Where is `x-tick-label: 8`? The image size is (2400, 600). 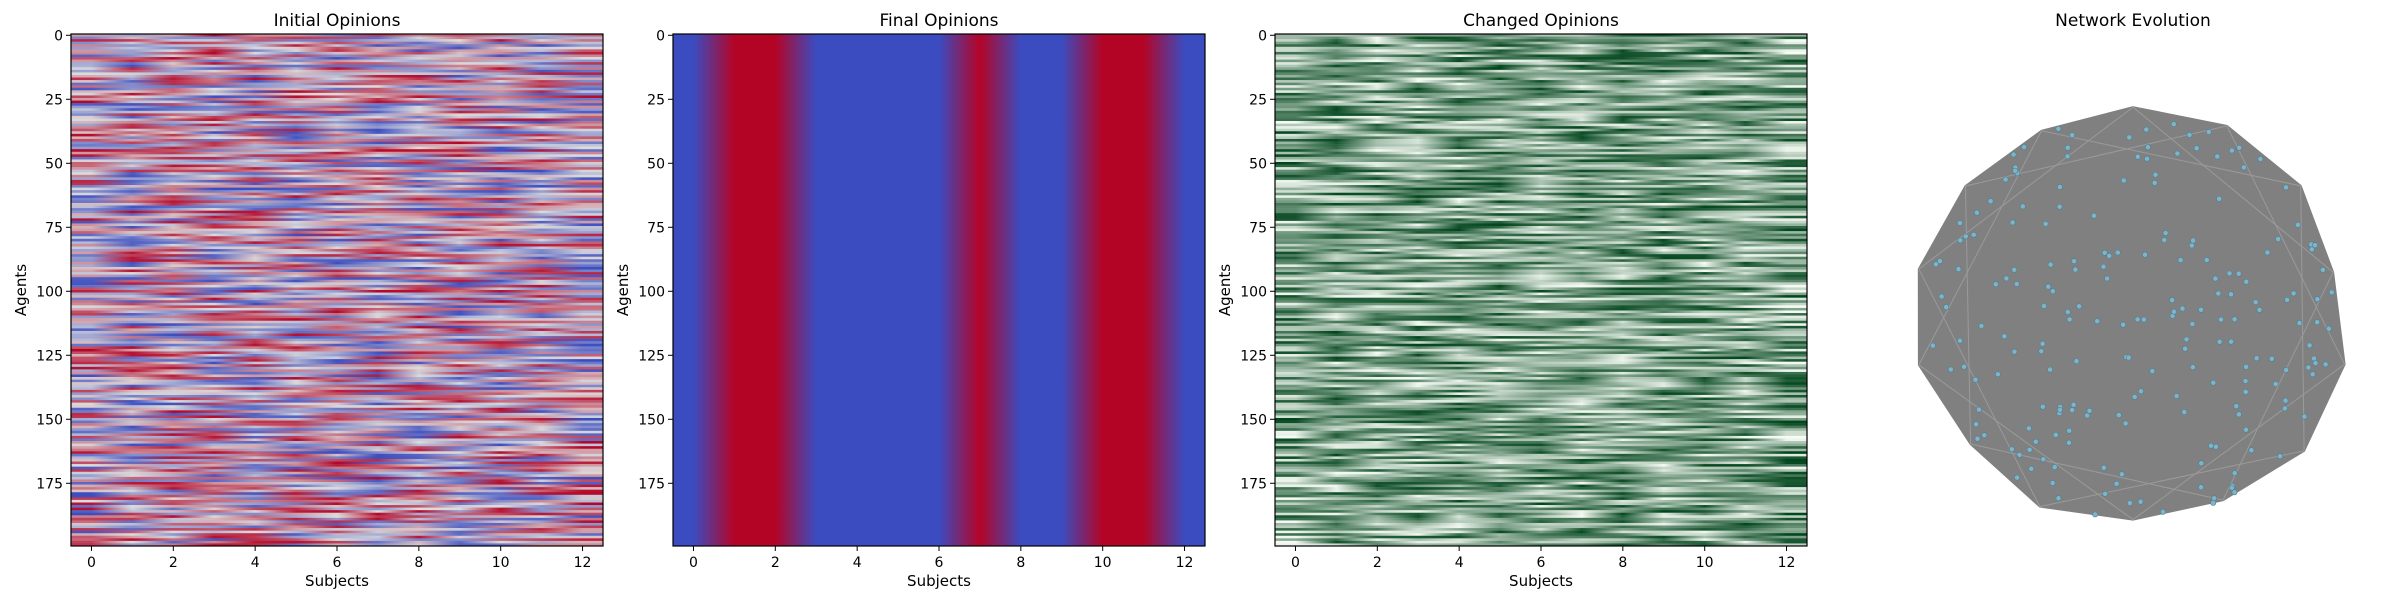 x-tick-label: 8 is located at coordinates (418, 563).